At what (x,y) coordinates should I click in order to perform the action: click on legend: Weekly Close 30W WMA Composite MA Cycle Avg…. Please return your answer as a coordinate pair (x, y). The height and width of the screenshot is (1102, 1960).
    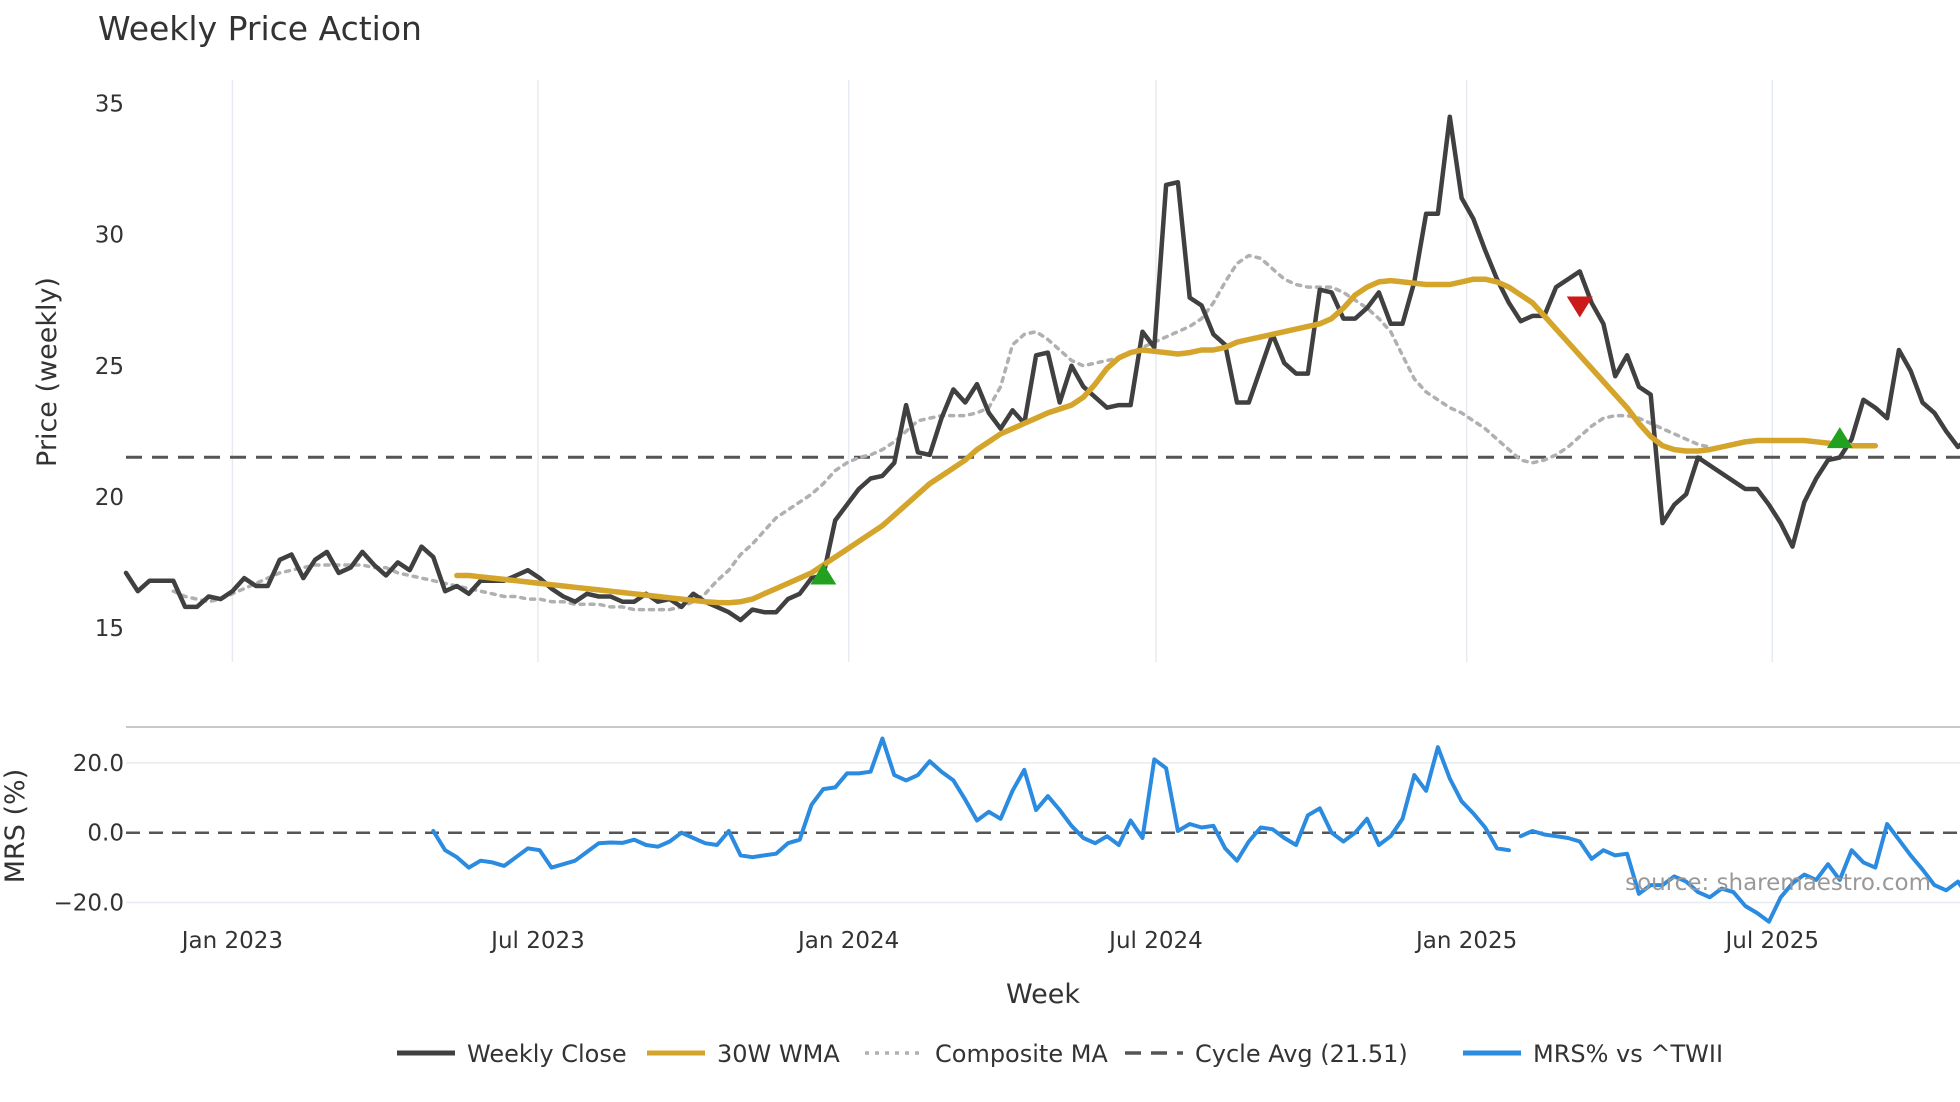
    Looking at the image, I should click on (1060, 1054).